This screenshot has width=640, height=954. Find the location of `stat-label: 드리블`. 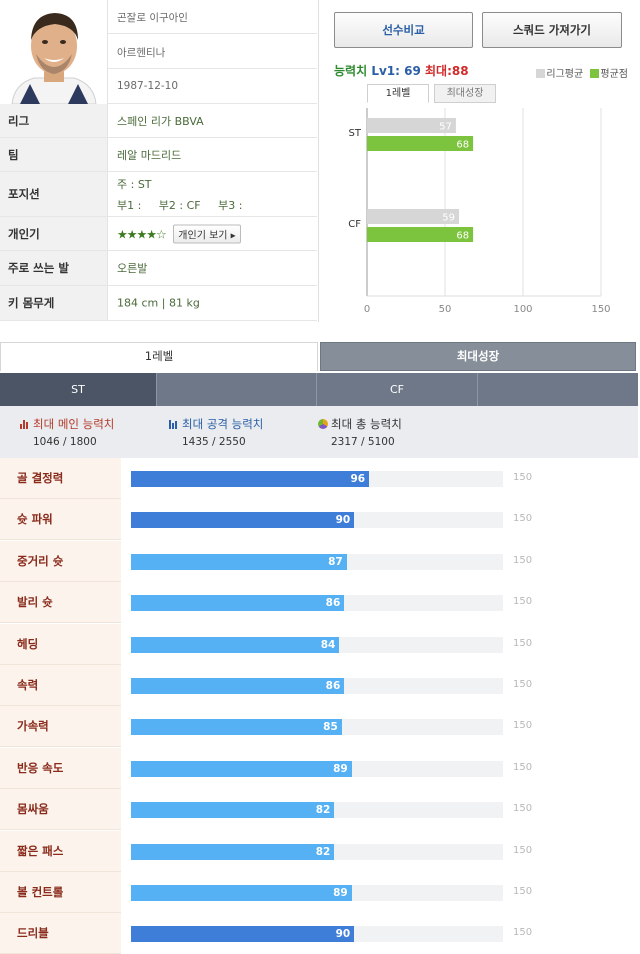

stat-label: 드리블 is located at coordinates (33, 933).